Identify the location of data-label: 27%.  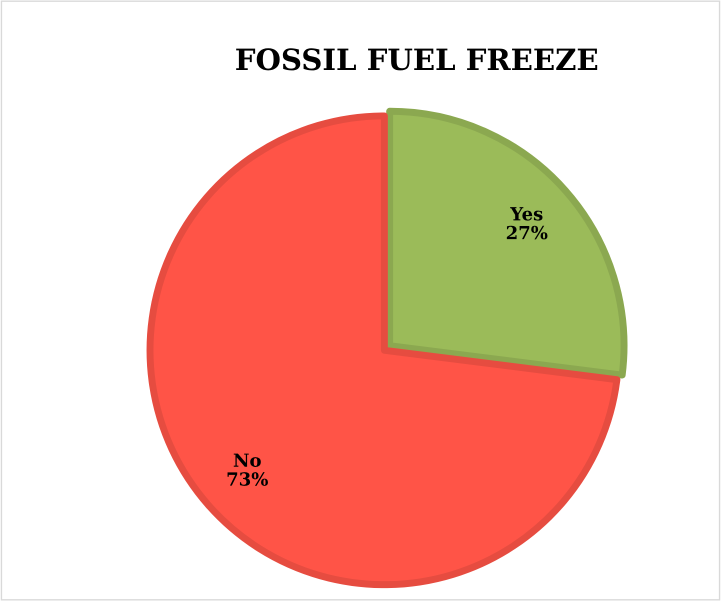
(527, 233).